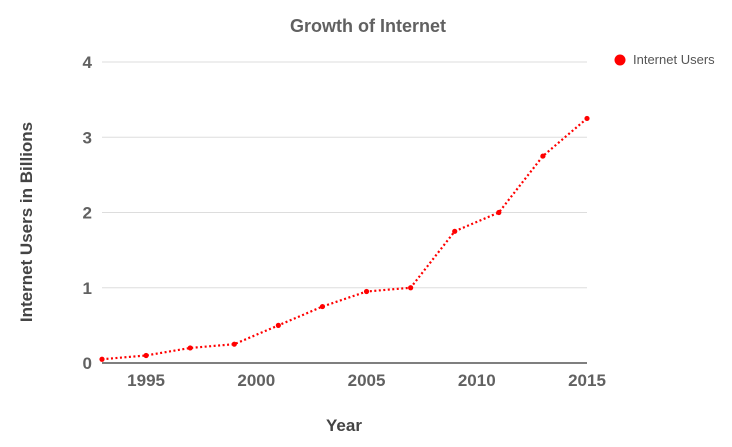  I want to click on legend-marker-icon, so click(620, 60).